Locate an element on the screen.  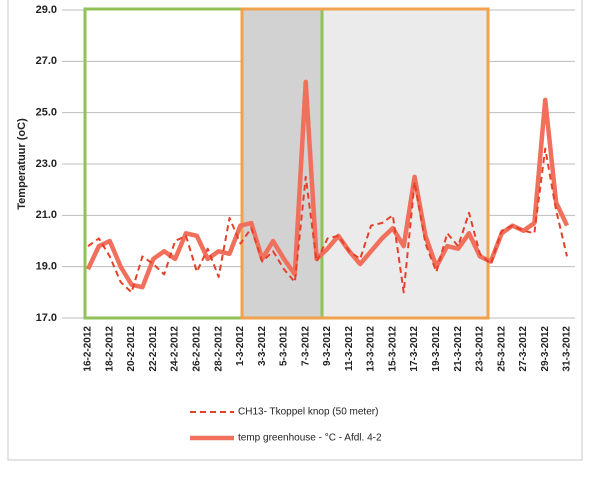
y-tick-label: 27.0 is located at coordinates (46, 61).